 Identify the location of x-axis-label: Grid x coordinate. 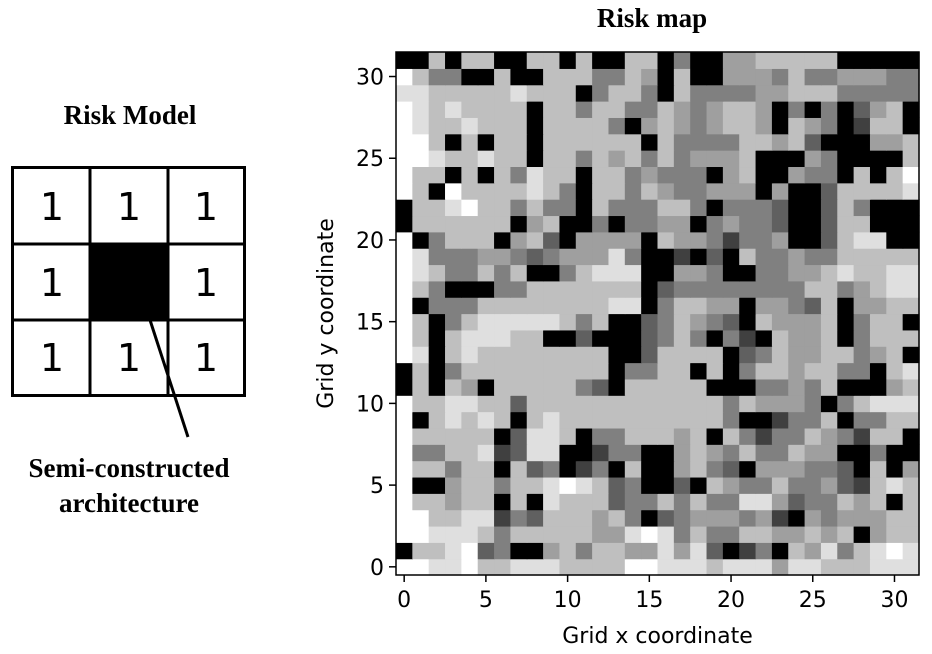
(657, 636).